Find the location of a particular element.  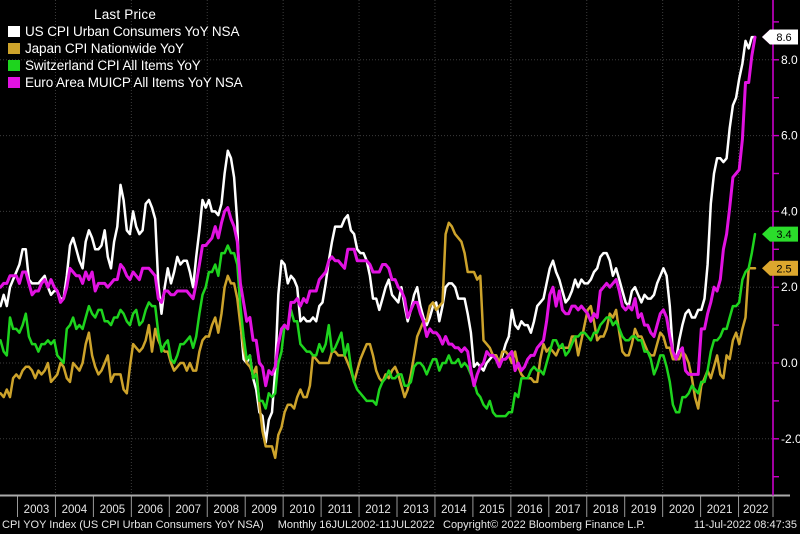

legend-item-japan-cpi: Japan CPI Nationwide YoY is located at coordinates (125, 48).